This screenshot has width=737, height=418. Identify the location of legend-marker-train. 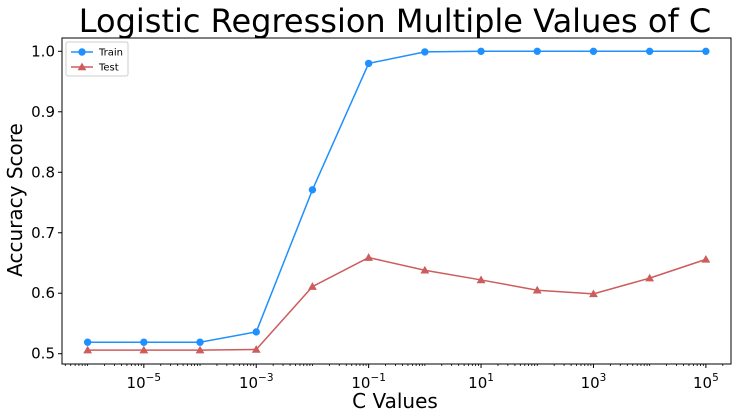
(82, 52).